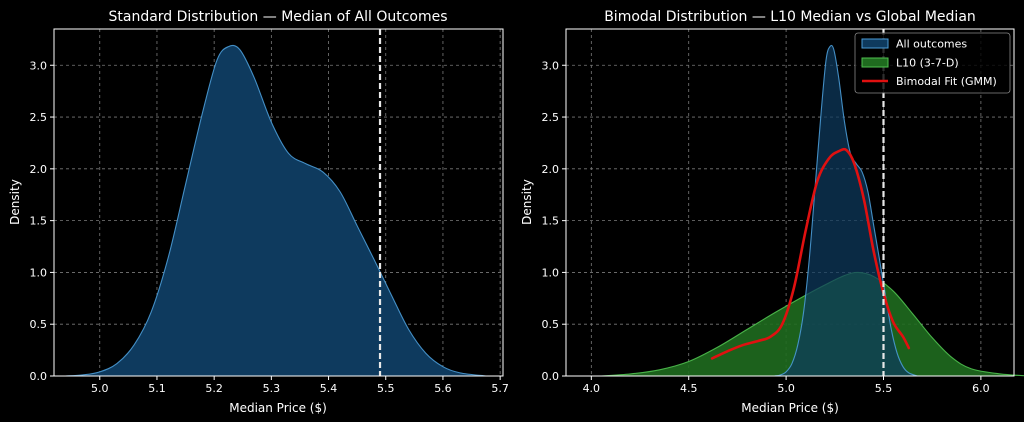 The width and height of the screenshot is (1024, 422). I want to click on legend-swatch-l10, so click(875, 62).